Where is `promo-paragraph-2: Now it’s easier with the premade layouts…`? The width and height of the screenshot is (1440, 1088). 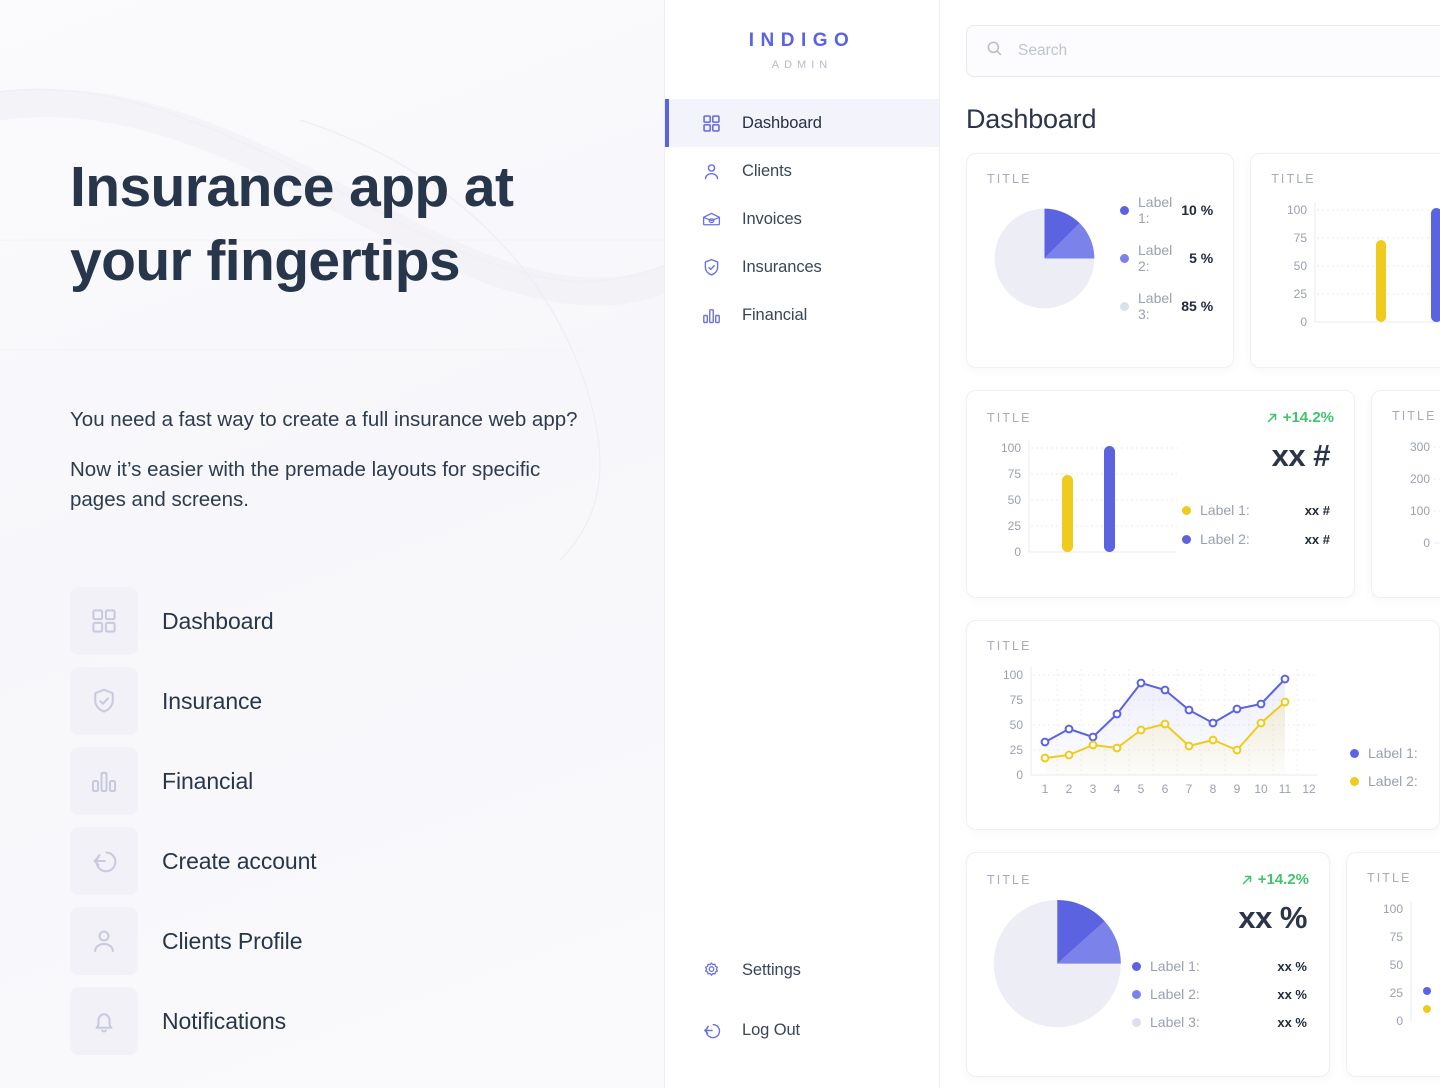 promo-paragraph-2: Now it’s easier with the premade layouts… is located at coordinates (305, 484).